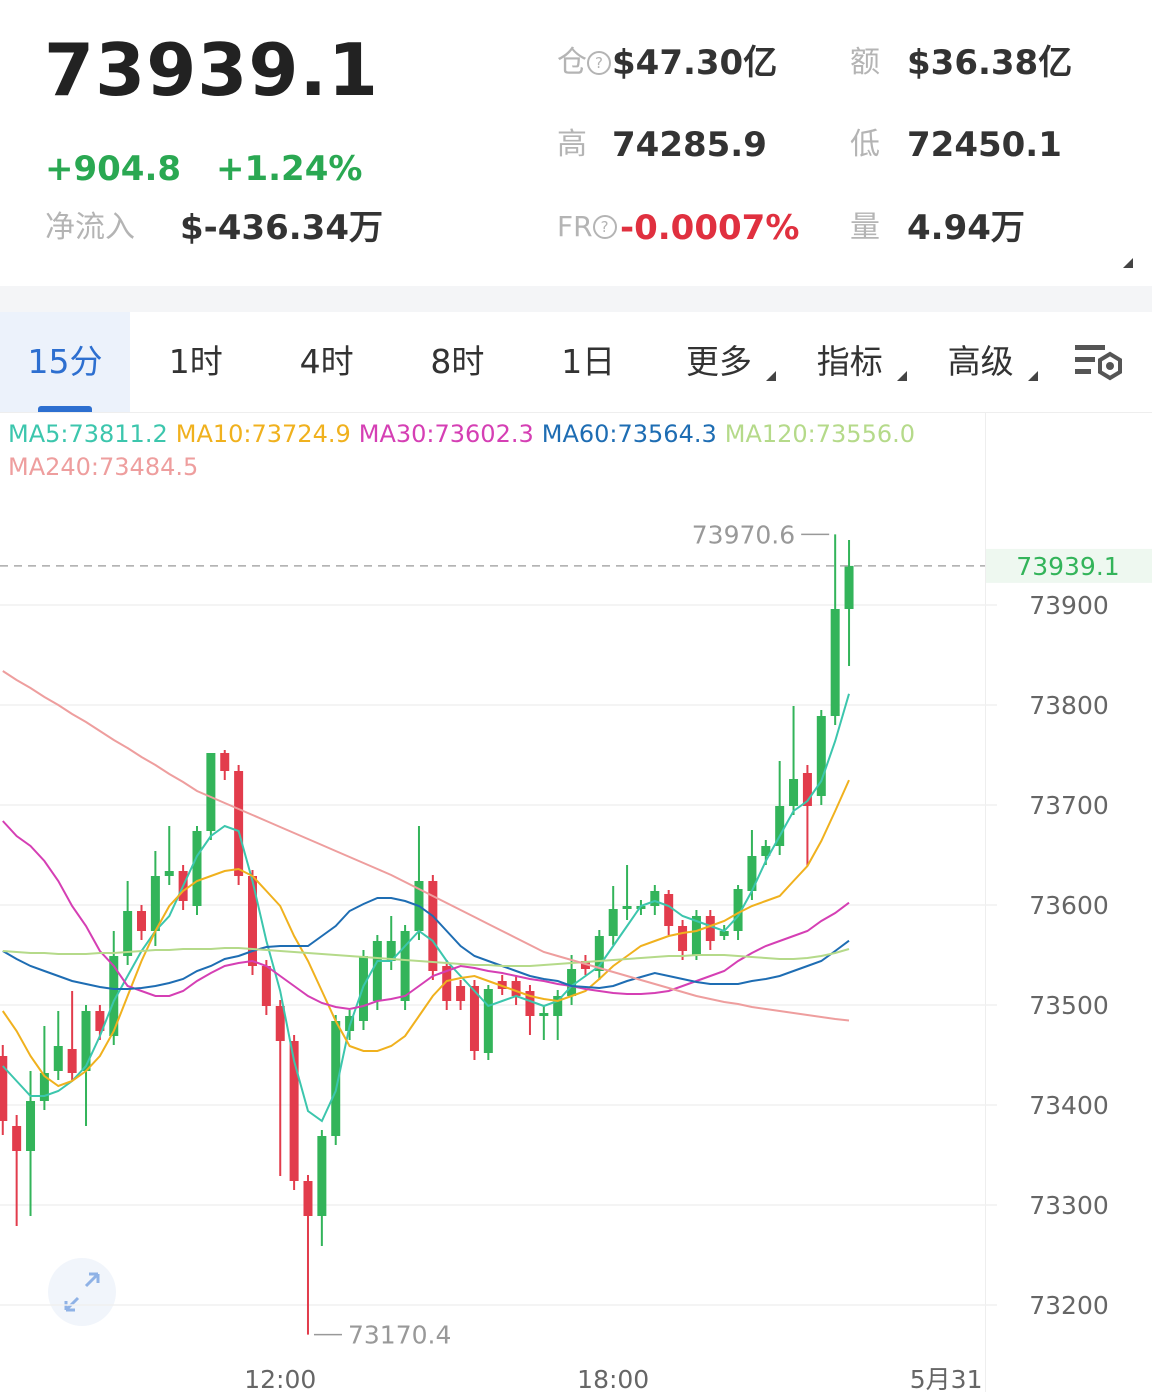 The height and width of the screenshot is (1392, 1152). What do you see at coordinates (1069, 1305) in the screenshot?
I see `y-tick-label: 73200` at bounding box center [1069, 1305].